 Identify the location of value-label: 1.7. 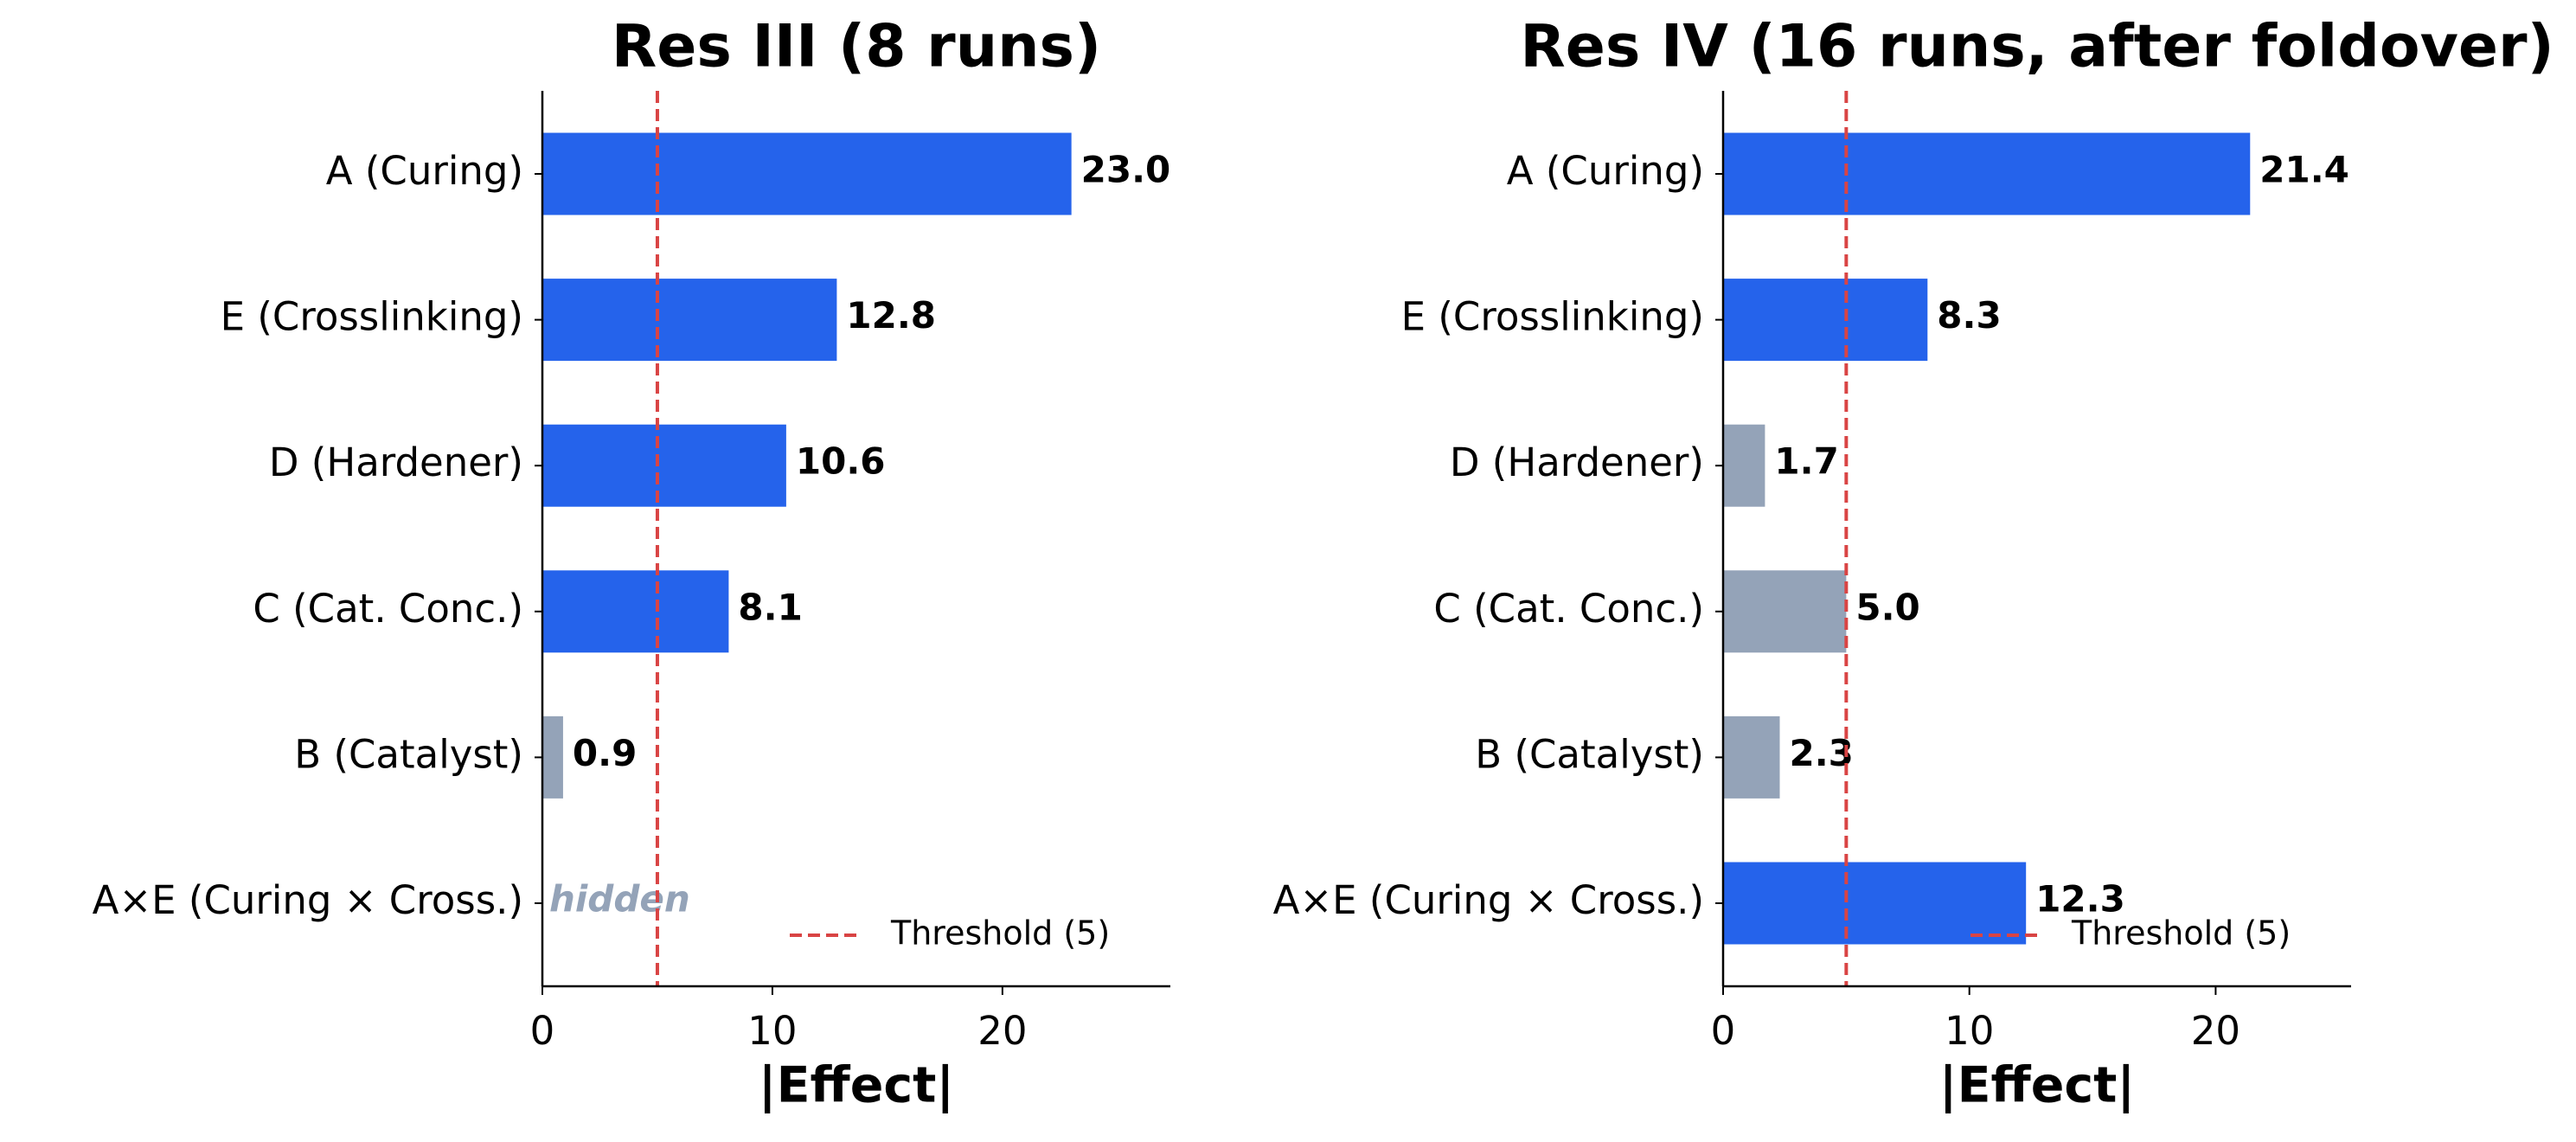
(1806, 461).